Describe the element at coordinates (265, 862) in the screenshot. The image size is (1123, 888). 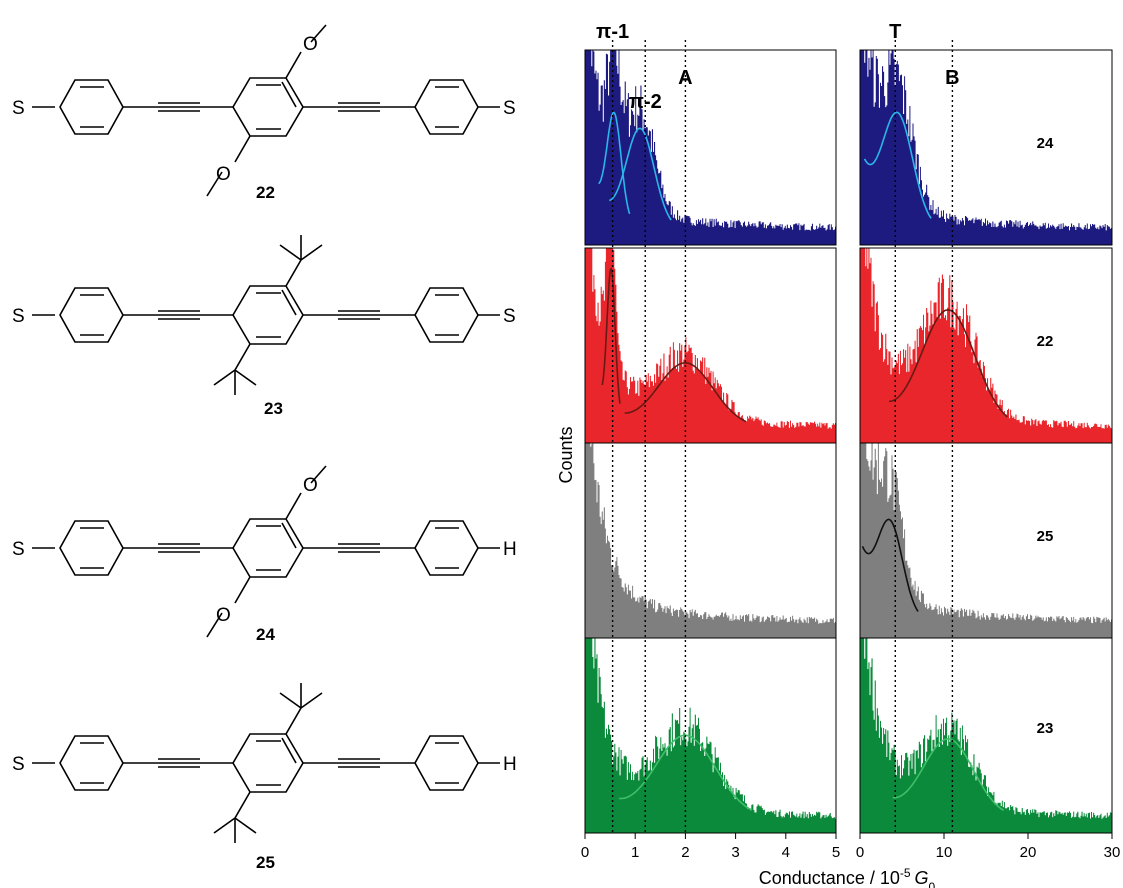
I see `mol-25-number: 25` at that location.